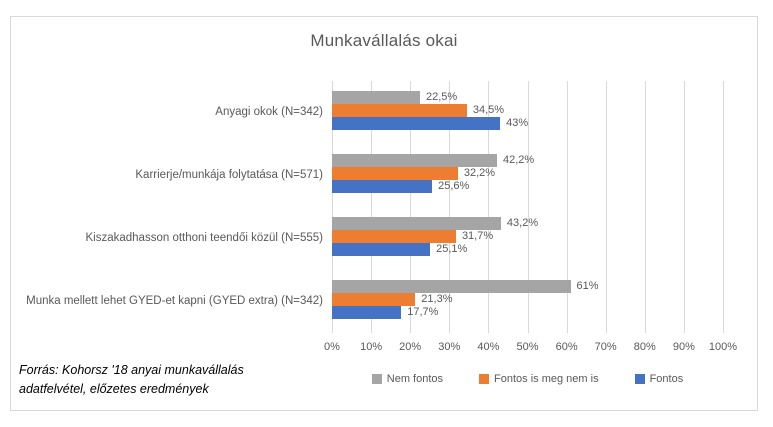 The image size is (773, 427). I want to click on chart-title: Munkavállalás okai, so click(384, 40).